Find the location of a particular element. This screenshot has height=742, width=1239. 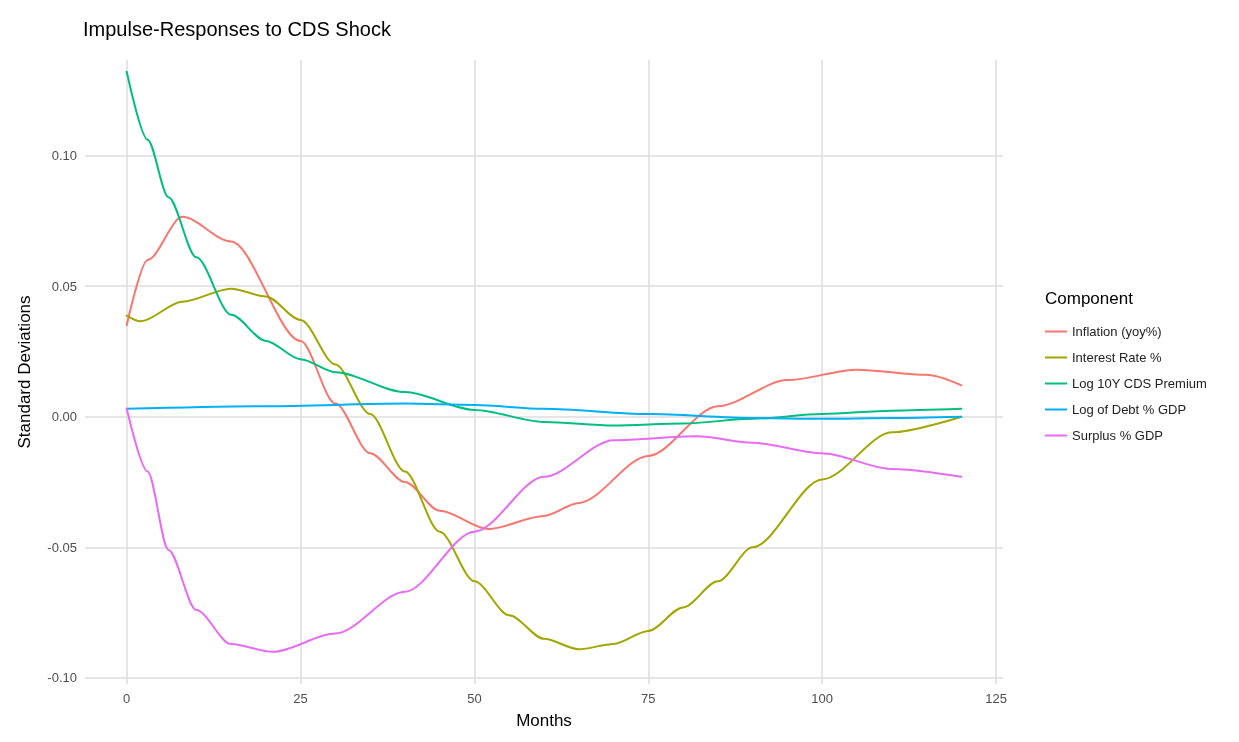

line-series is located at coordinates (544, 411).